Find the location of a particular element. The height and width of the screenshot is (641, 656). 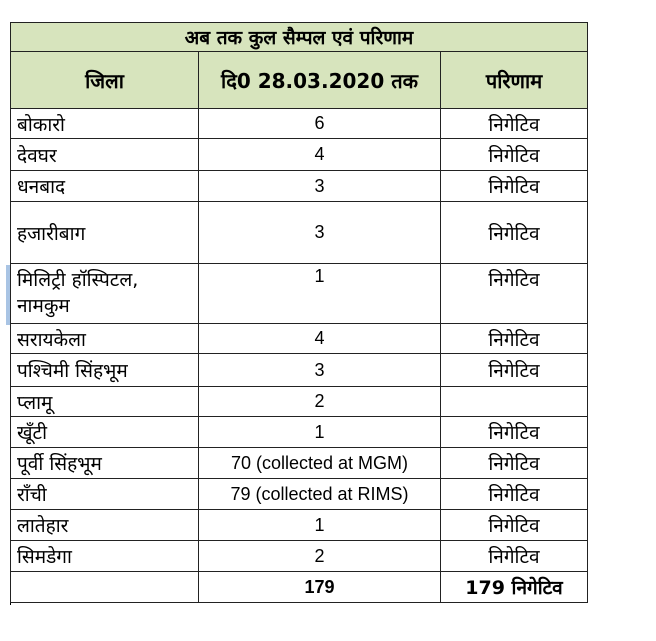

table-row: पश्चिमी सिंहभूम 3 निगेटिव is located at coordinates (299, 370).